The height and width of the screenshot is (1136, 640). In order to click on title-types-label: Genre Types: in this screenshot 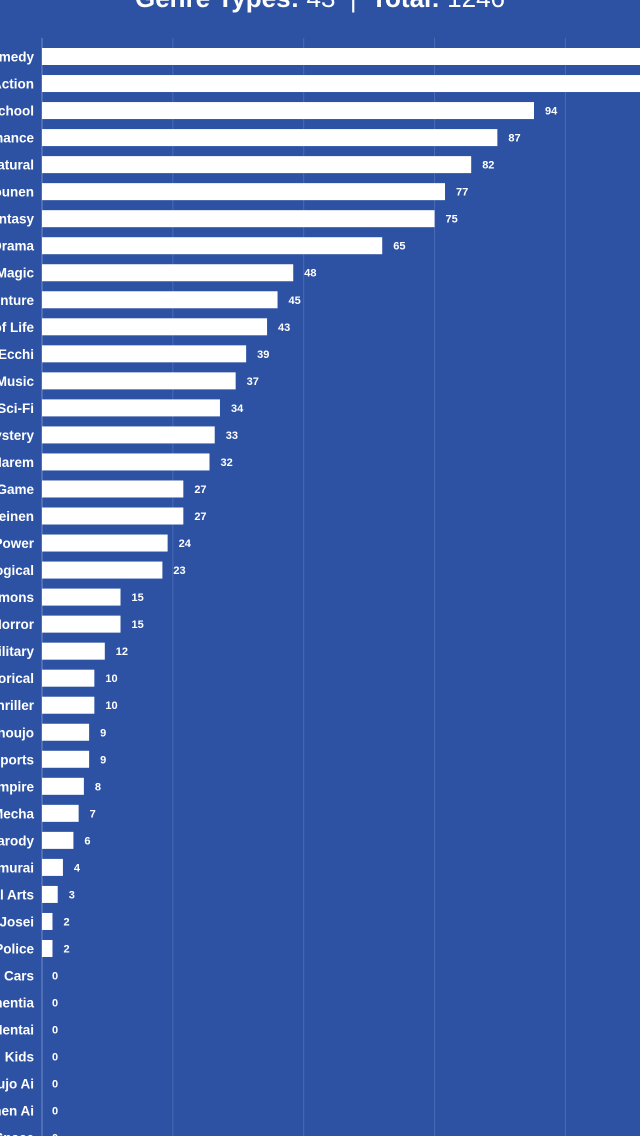, I will do `click(217, 6)`.